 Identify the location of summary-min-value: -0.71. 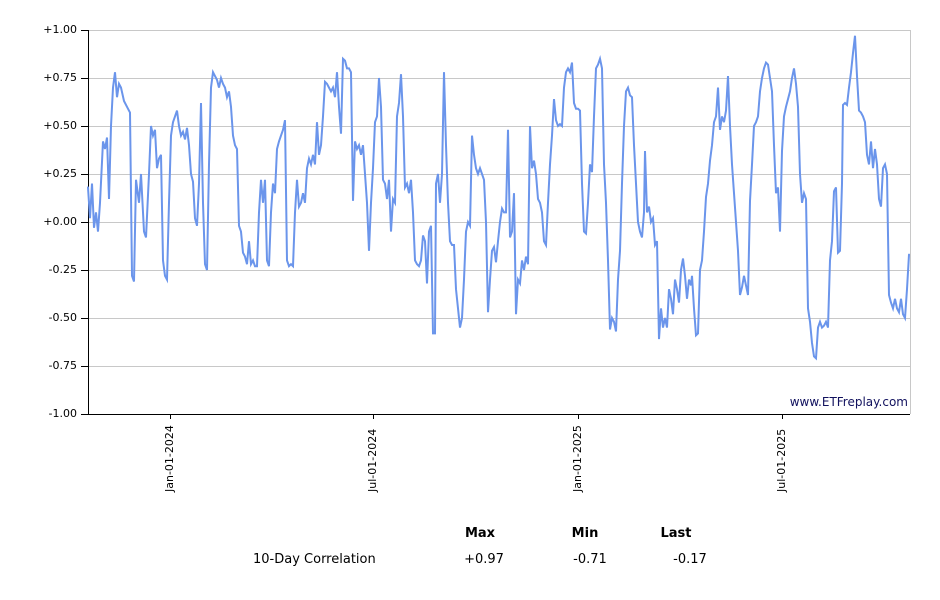
(590, 559).